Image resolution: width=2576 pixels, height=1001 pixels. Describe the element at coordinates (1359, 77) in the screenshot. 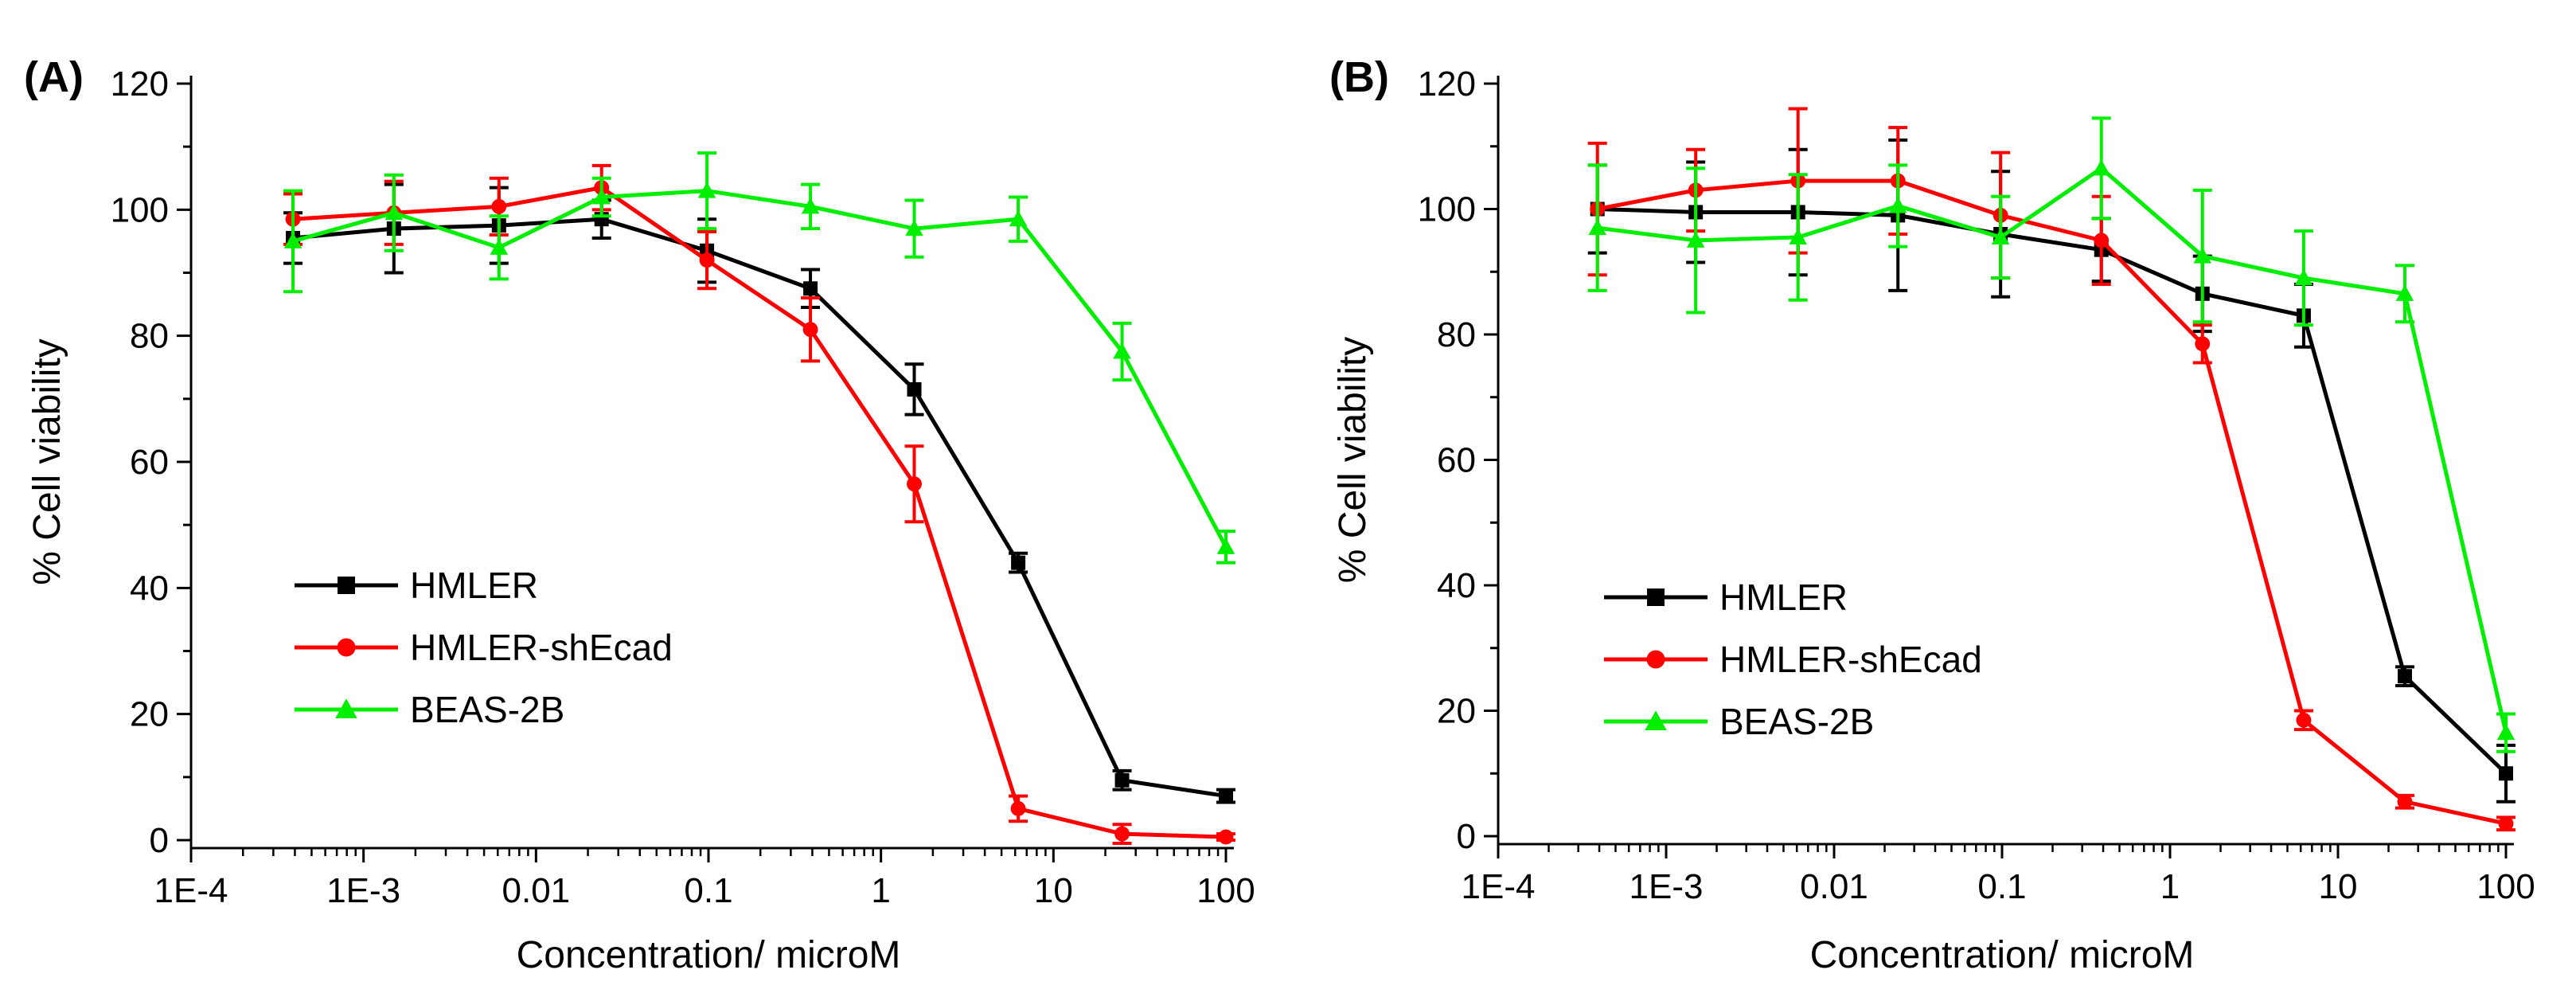

I see `panel-label: (B)` at that location.